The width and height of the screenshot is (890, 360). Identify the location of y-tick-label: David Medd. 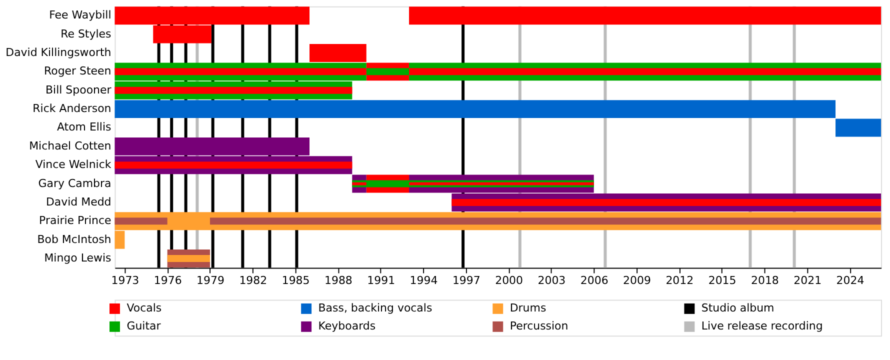
(79, 201).